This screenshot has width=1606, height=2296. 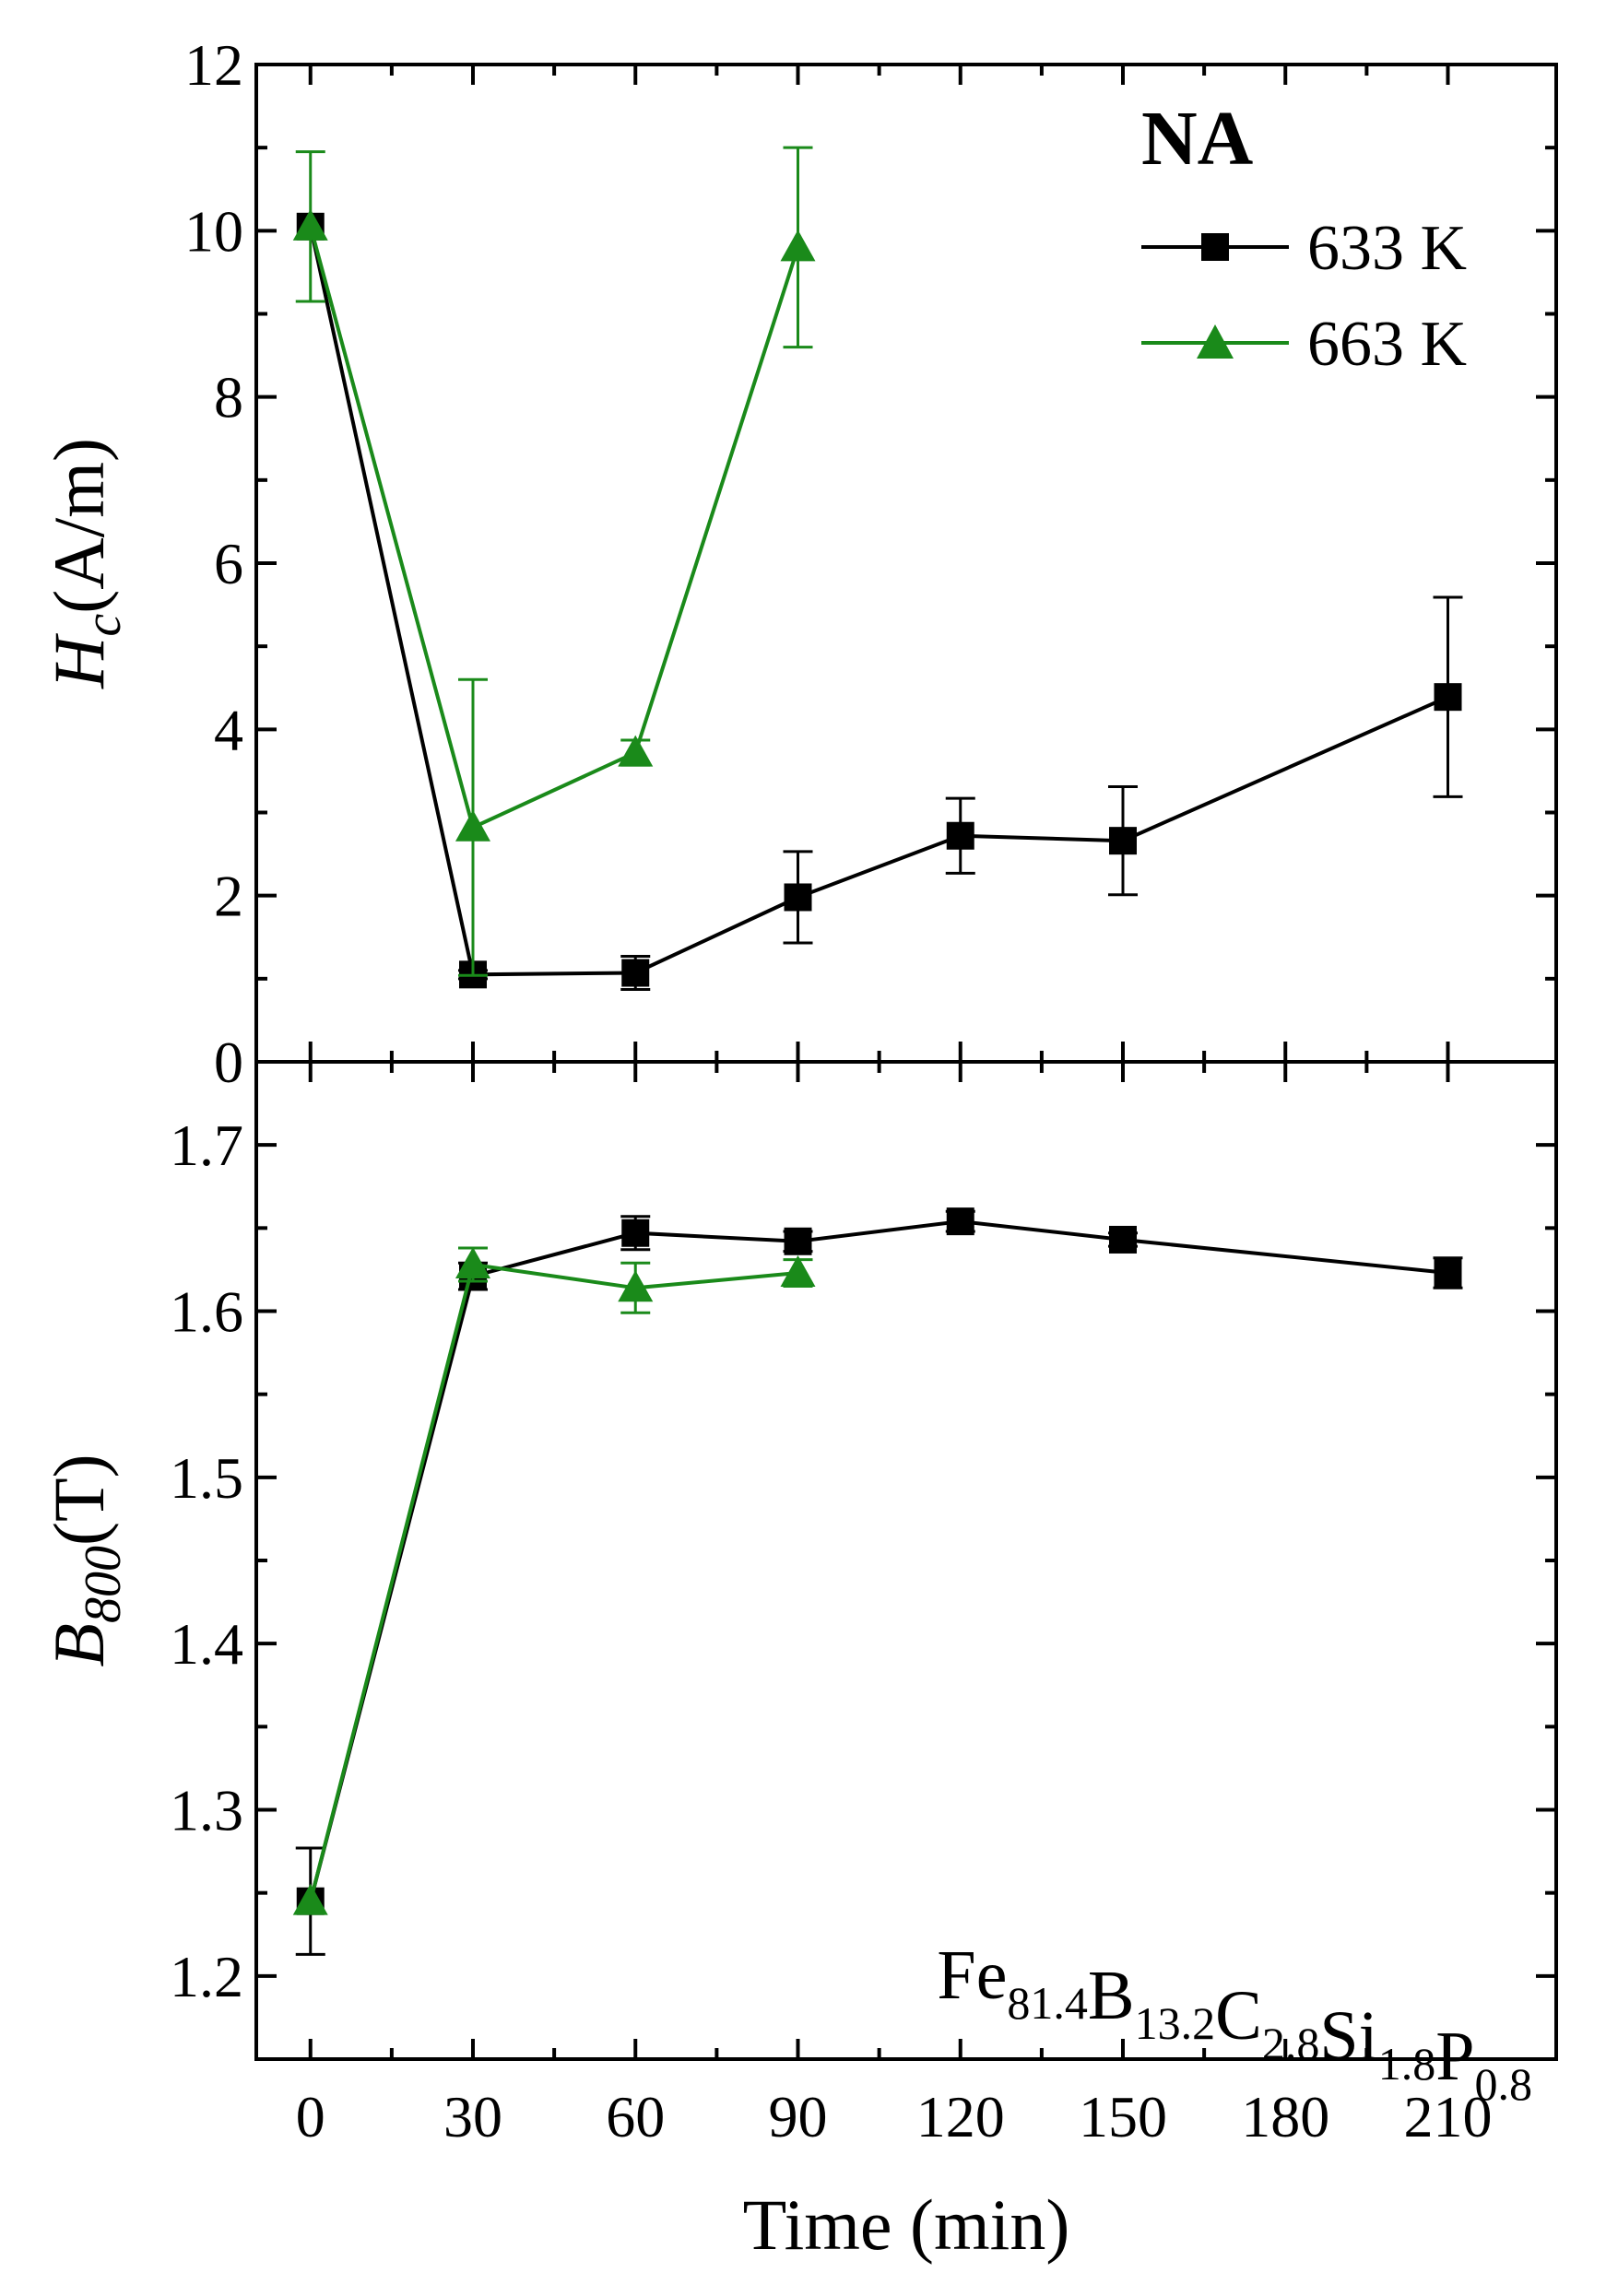 What do you see at coordinates (206, 1145) in the screenshot?
I see `y-tick-label: 1.7` at bounding box center [206, 1145].